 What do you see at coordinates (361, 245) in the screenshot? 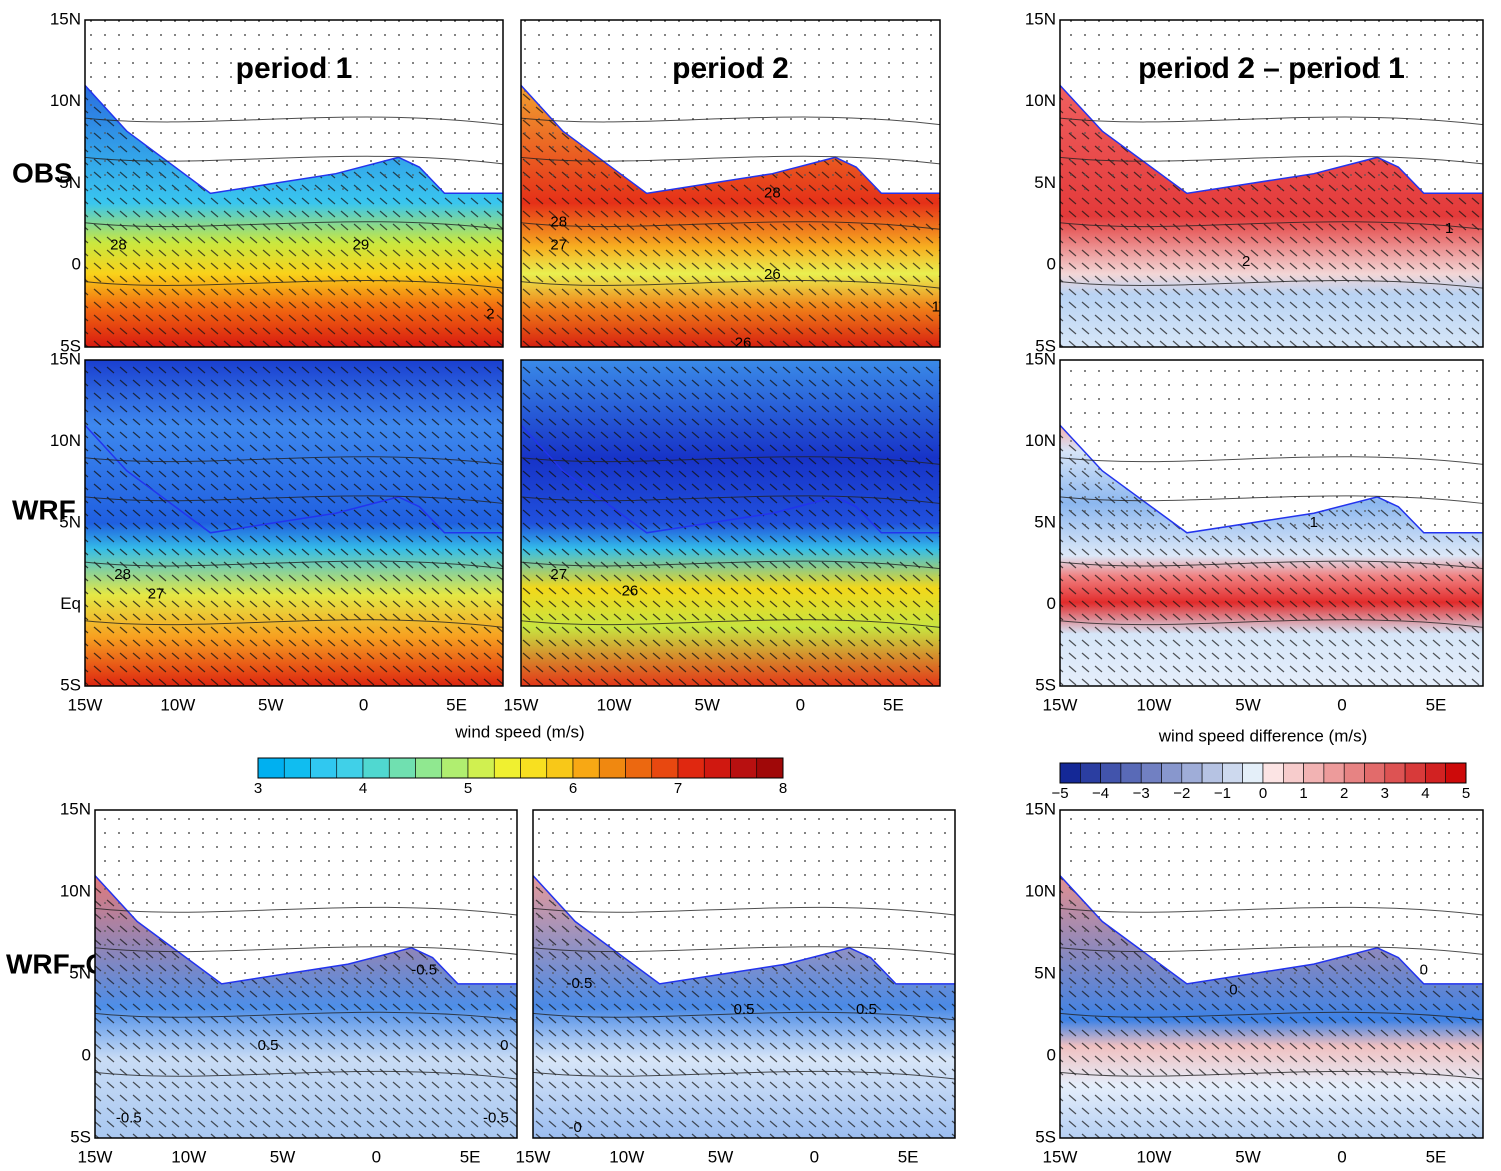
I see `contour-label: 29` at bounding box center [361, 245].